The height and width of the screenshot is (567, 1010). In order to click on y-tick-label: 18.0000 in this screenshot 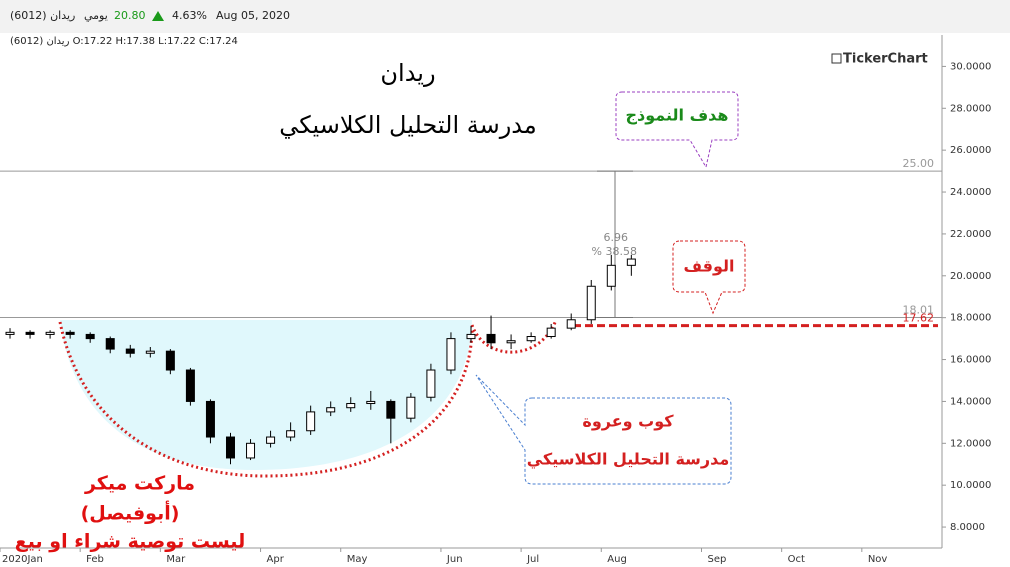, I will do `click(970, 318)`.